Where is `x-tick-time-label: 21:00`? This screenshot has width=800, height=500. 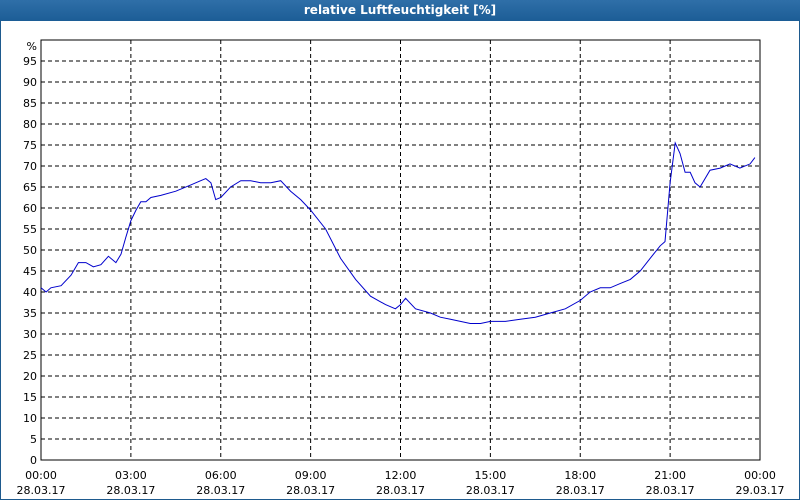
x-tick-time-label: 21:00 is located at coordinates (670, 475).